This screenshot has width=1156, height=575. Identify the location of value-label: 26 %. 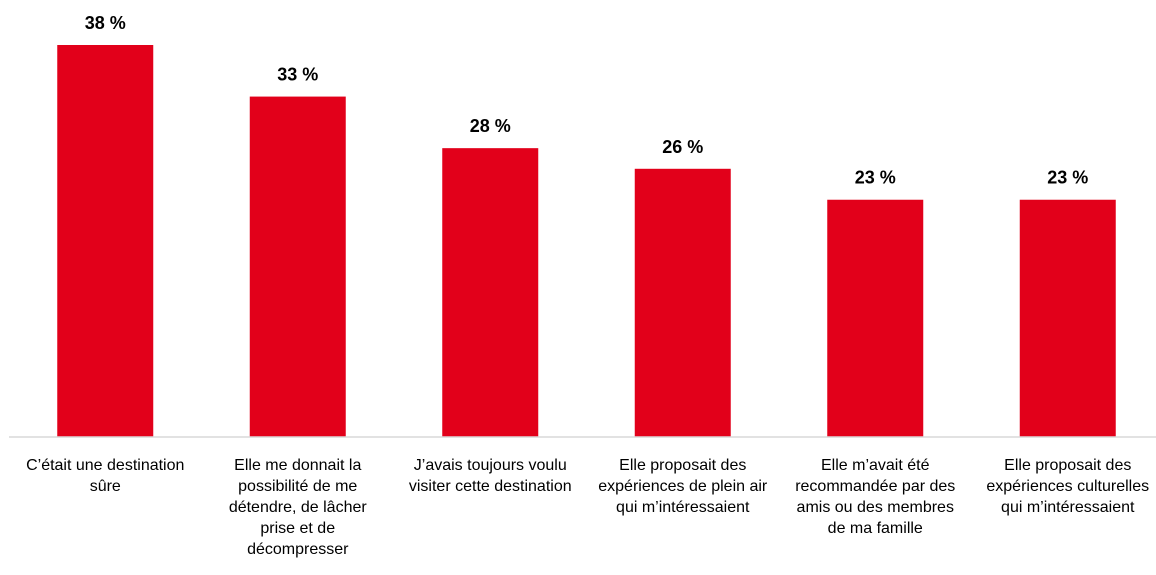
(682, 147).